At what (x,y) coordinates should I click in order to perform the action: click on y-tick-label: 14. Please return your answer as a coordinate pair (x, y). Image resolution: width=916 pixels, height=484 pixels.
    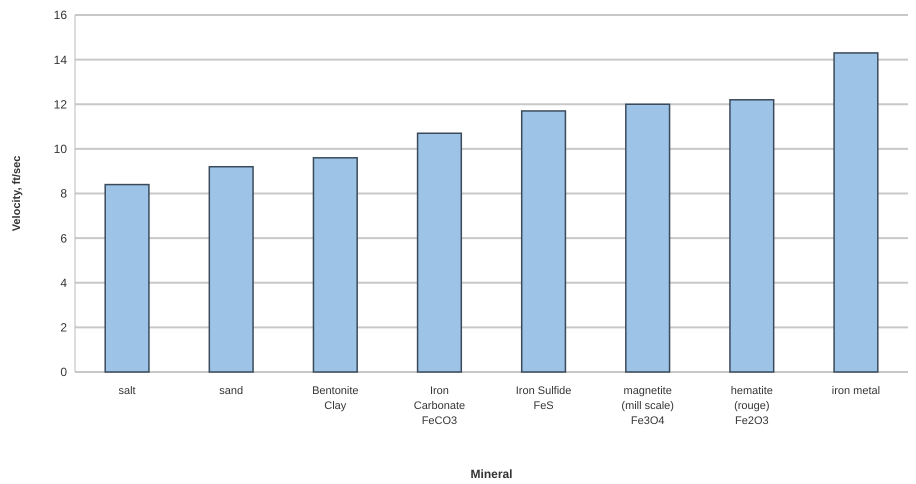
    Looking at the image, I should click on (61, 59).